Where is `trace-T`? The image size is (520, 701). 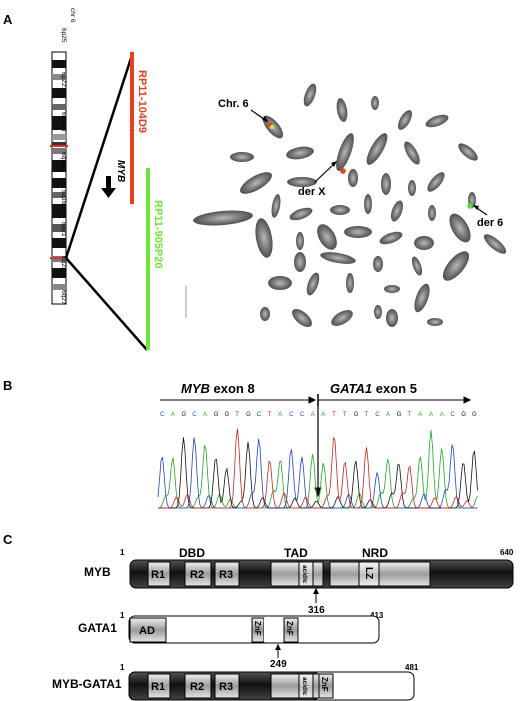
trace-T is located at coordinates (318, 468).